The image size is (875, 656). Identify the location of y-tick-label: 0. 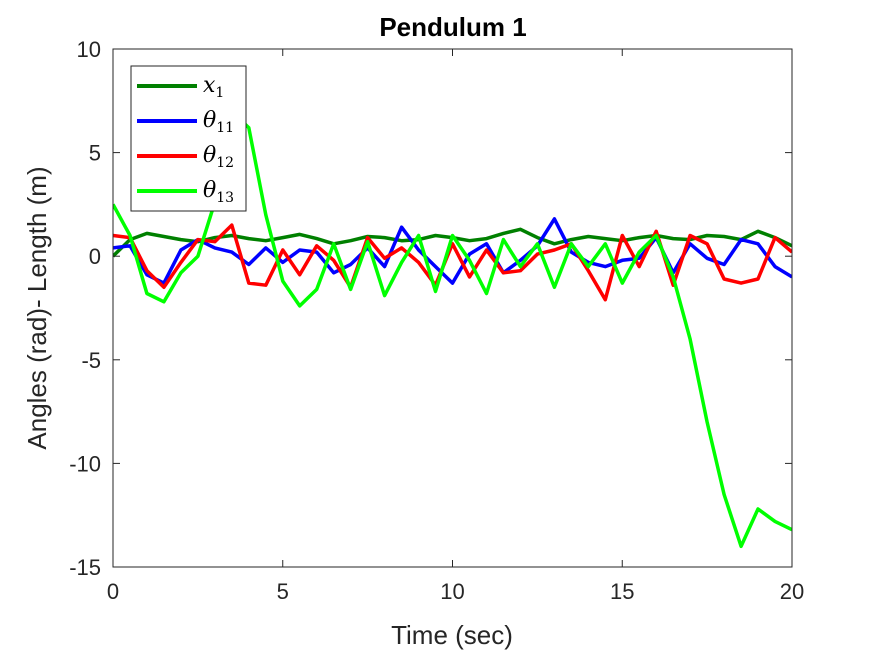
(95, 256).